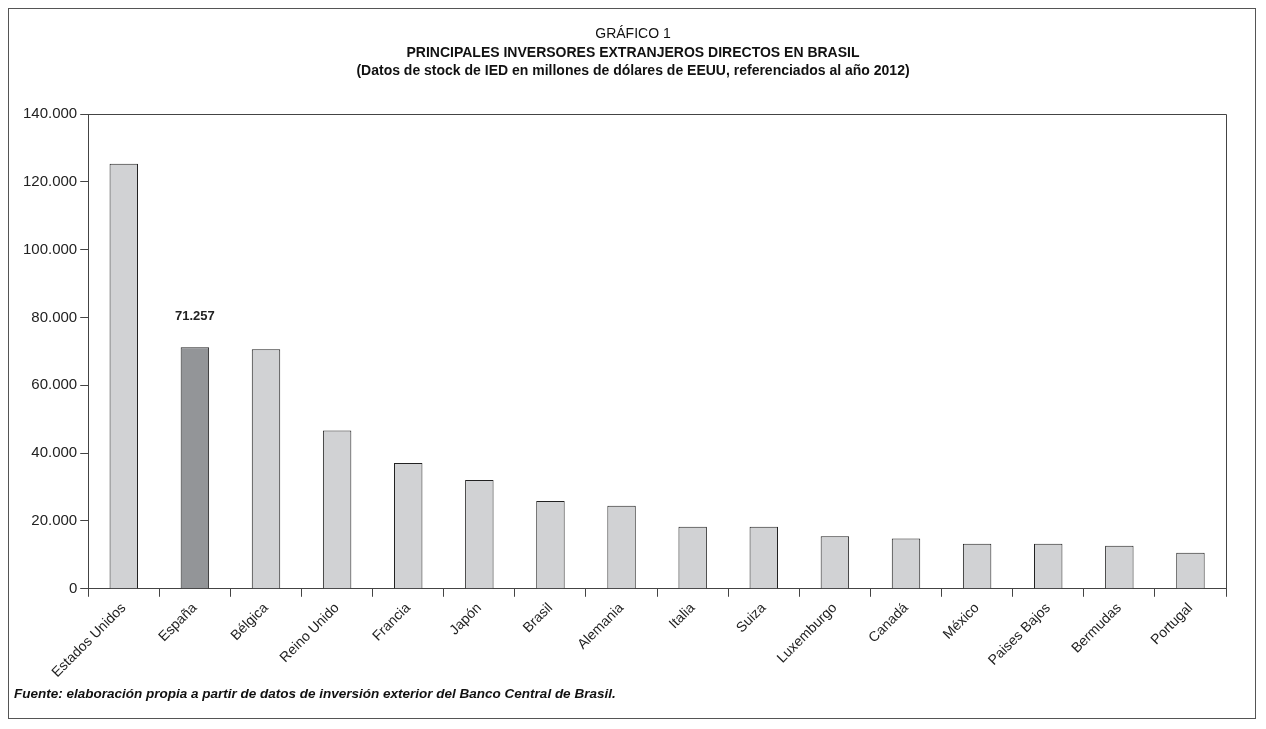  What do you see at coordinates (633, 43) in the screenshot?
I see `chart-title: GRÁFICO 1 PRINCIPALES INVERSORES EXTRANJEROS DIRECTOS EN BRASIL` at bounding box center [633, 43].